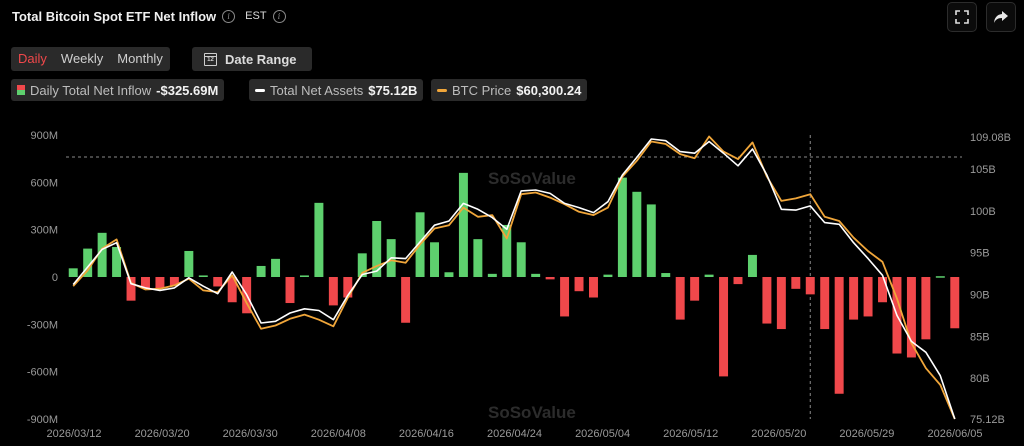 The image size is (1024, 446). I want to click on legend-label: Daily Total Net Inflow, so click(91, 90).